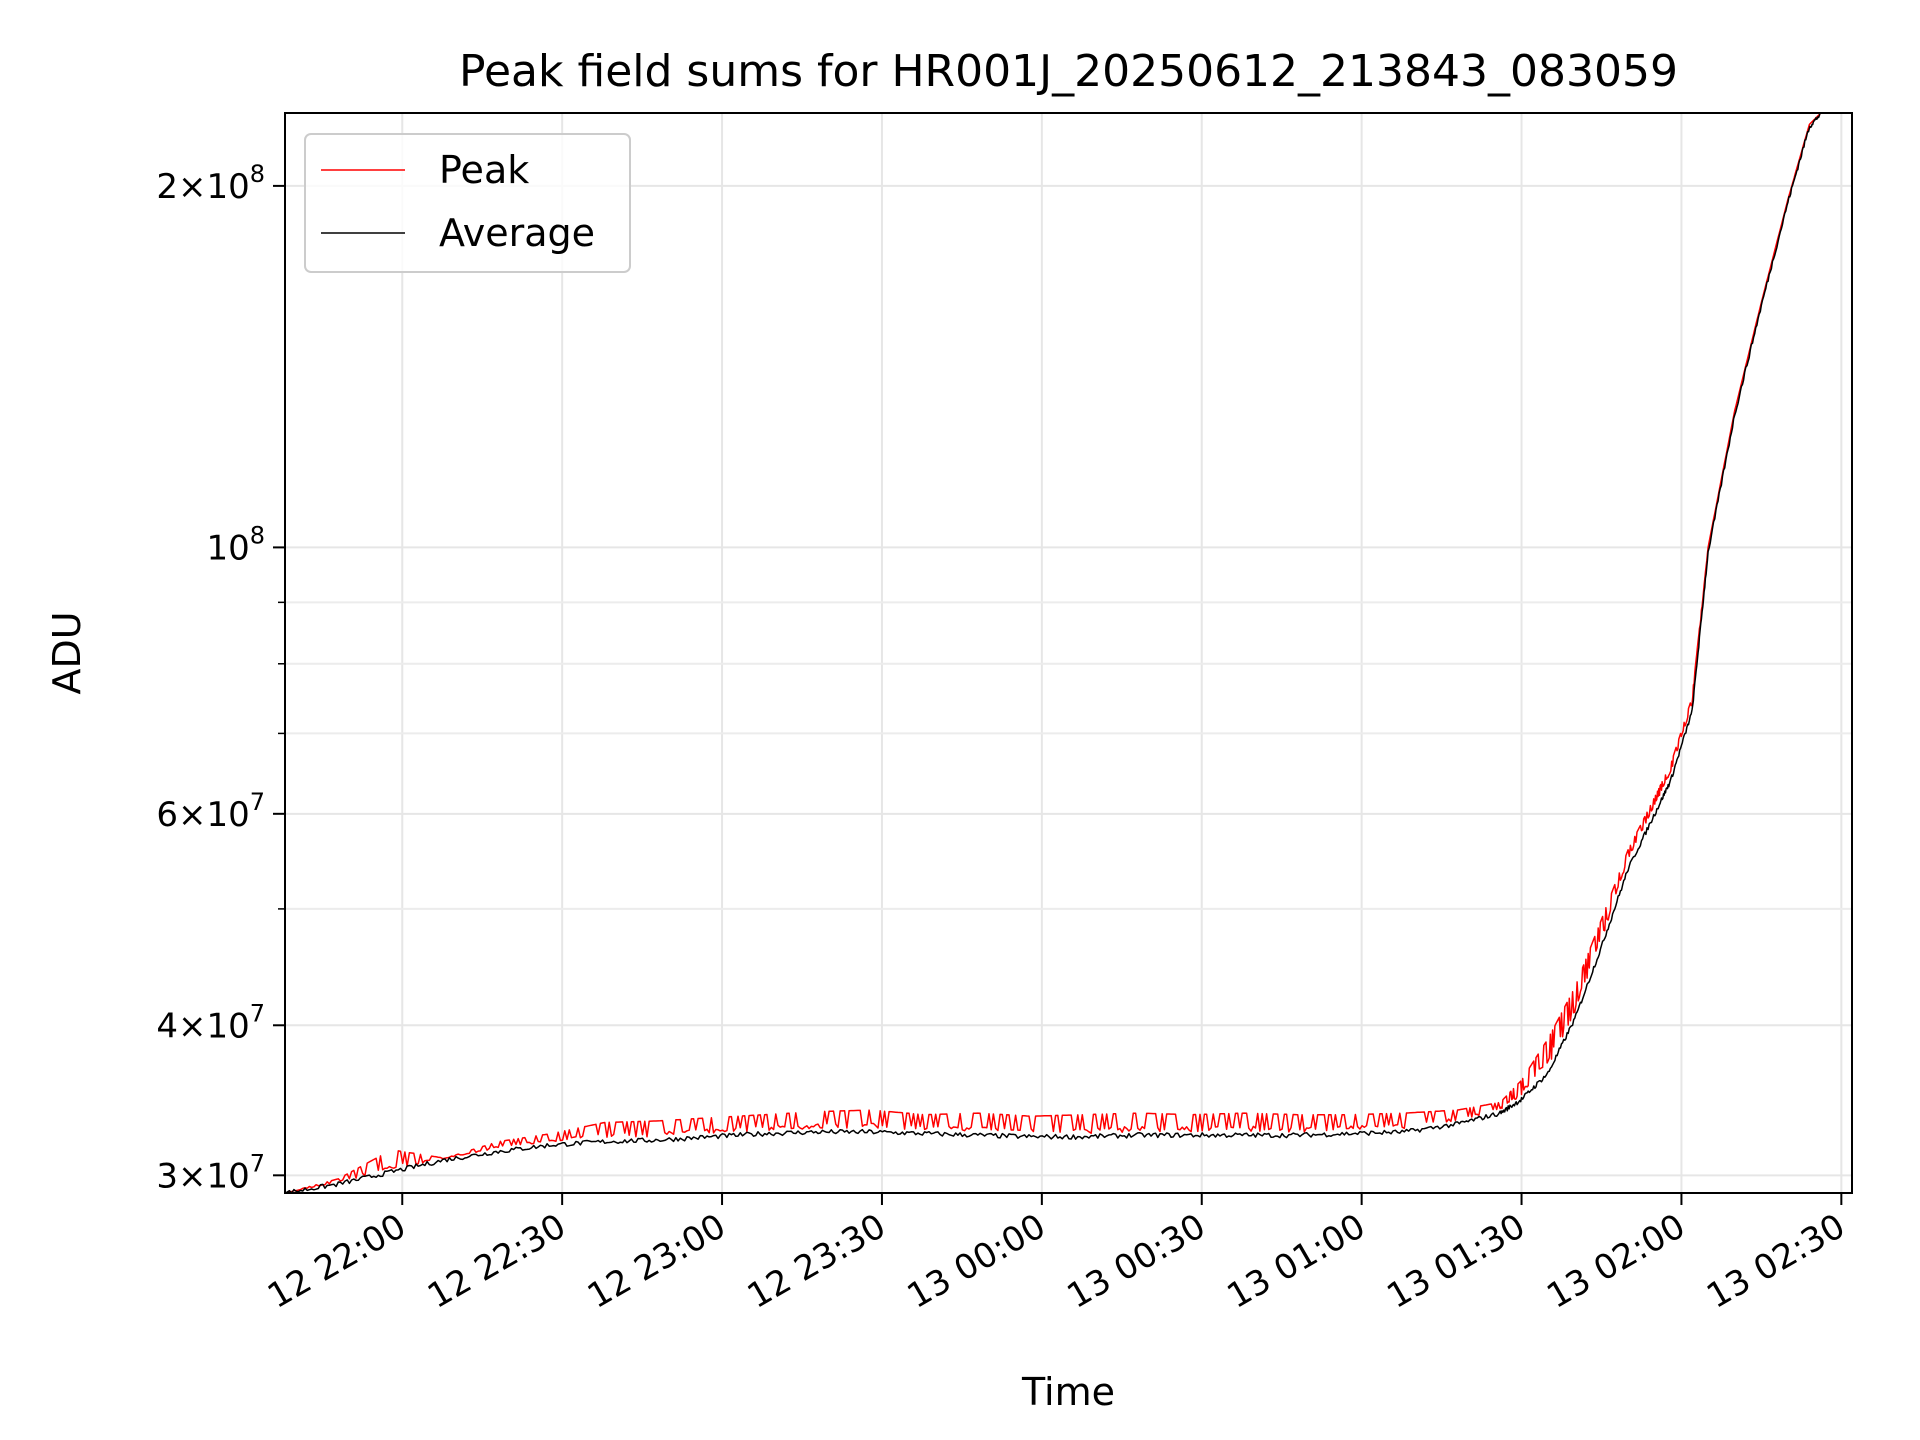  What do you see at coordinates (657, 1261) in the screenshot?
I see `x-tick-label: 12 23:00` at bounding box center [657, 1261].